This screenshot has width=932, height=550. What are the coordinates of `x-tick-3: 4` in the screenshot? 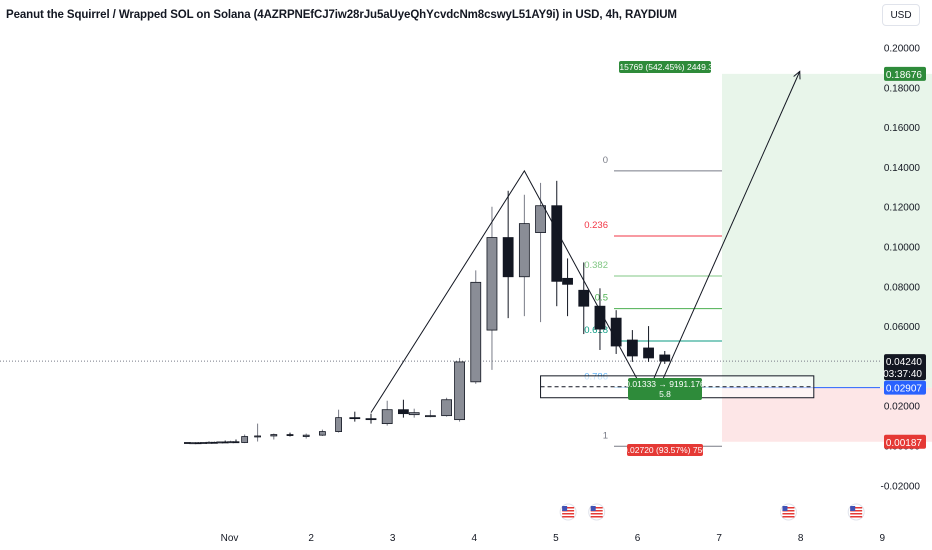 It's located at (475, 538).